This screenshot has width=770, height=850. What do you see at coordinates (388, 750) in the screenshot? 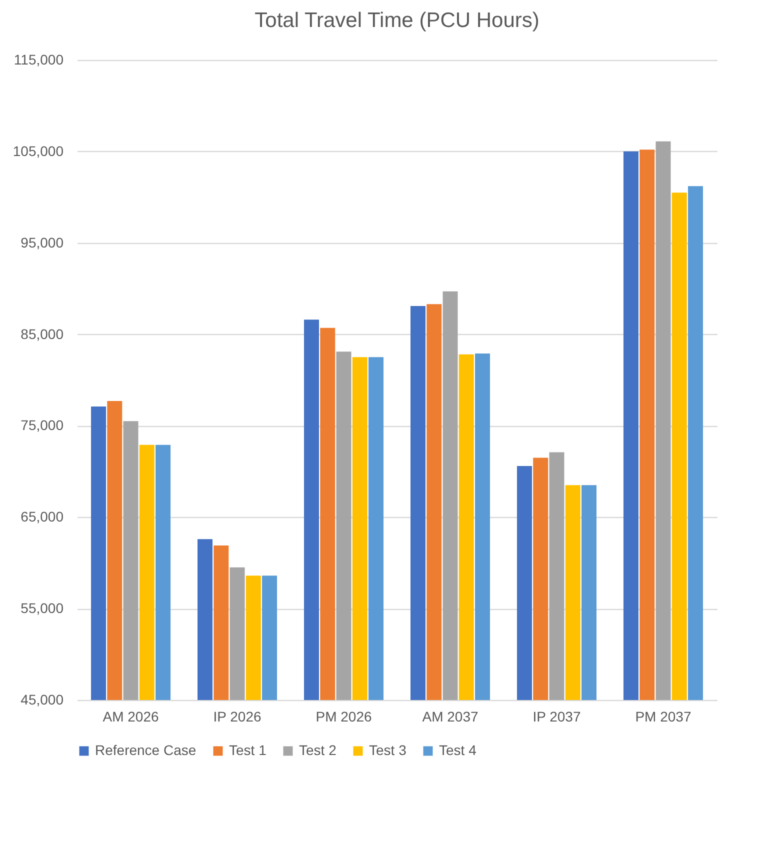
I see `legend-label: Test 3` at bounding box center [388, 750].